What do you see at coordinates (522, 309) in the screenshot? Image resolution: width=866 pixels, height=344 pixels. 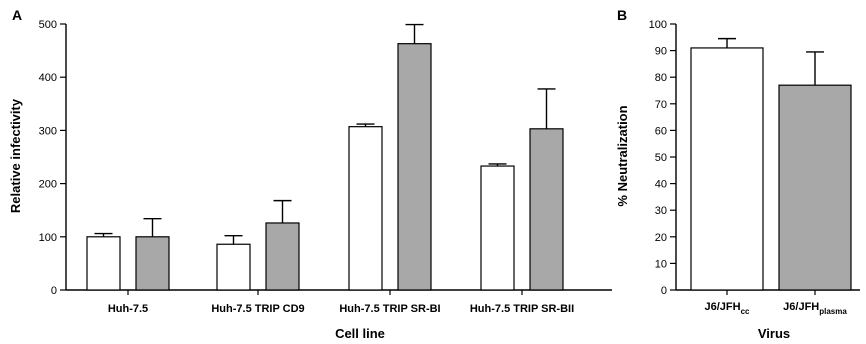 I see `panel-a-category-label: Huh-7.5 TRIP SR-BII` at bounding box center [522, 309].